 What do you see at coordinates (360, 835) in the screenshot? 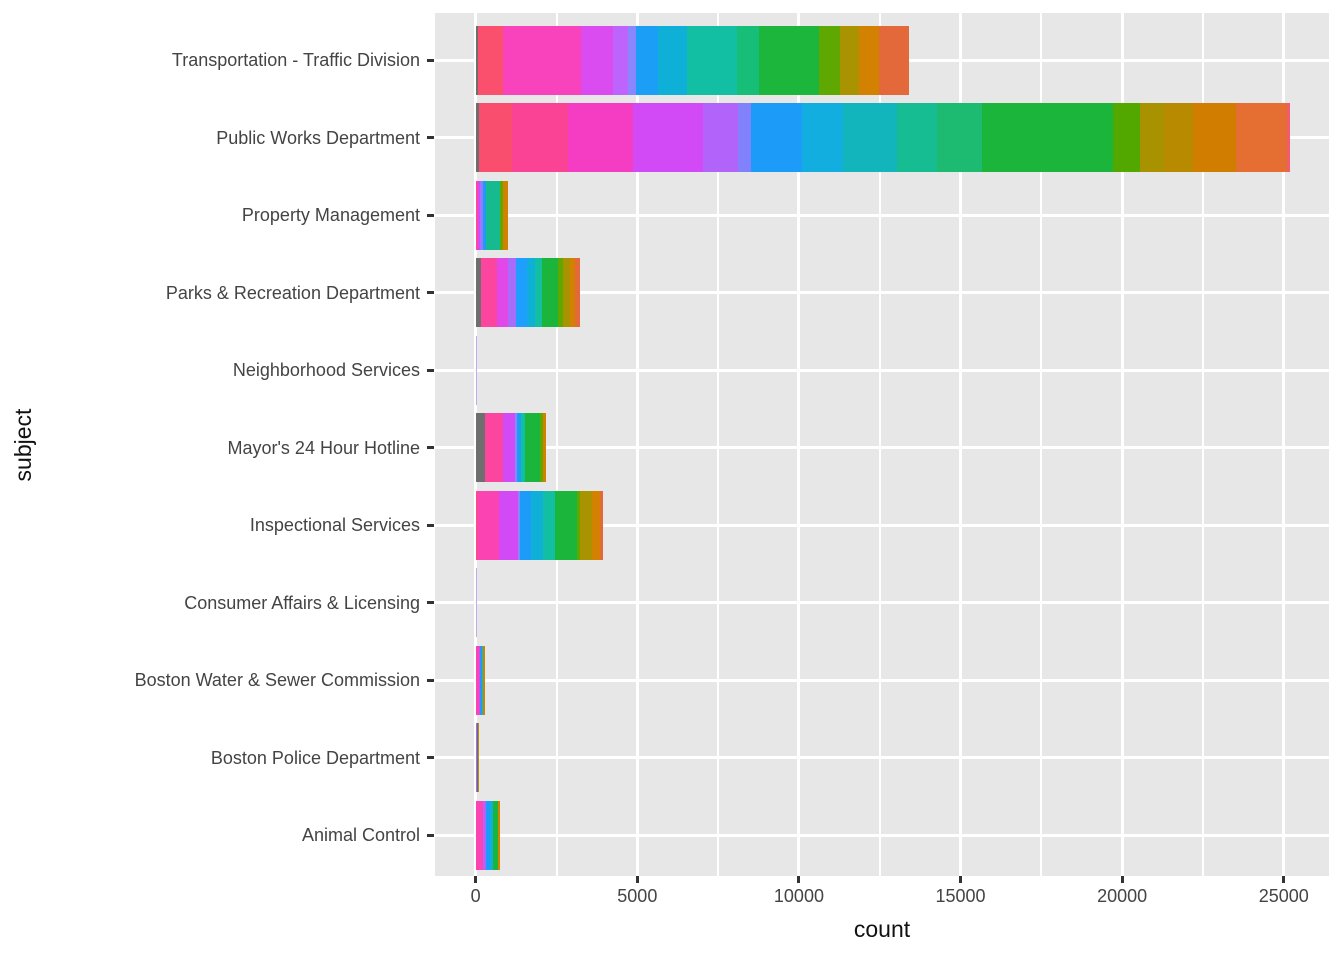
I see `category-label: Animal Control` at bounding box center [360, 835].